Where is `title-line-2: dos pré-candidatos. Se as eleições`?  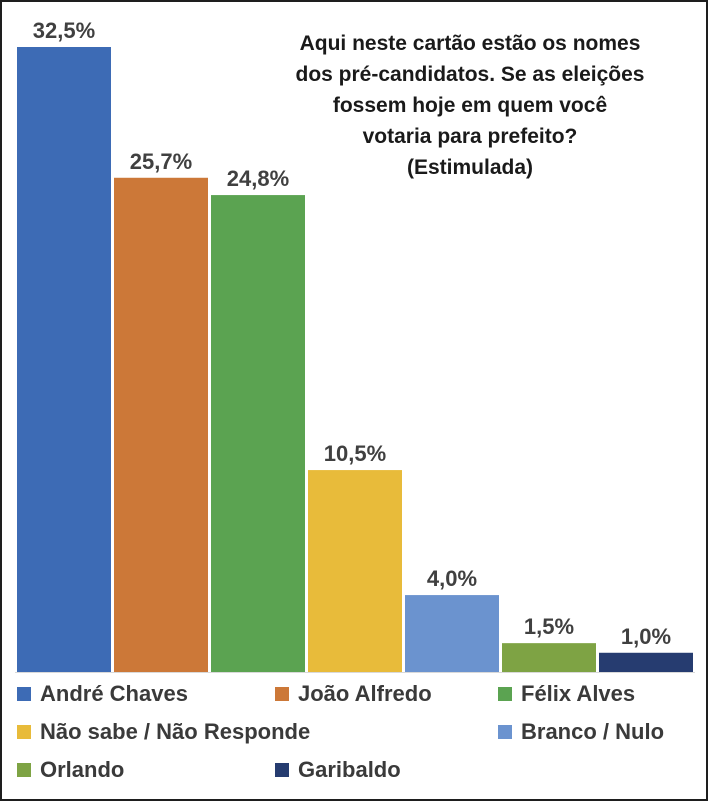 title-line-2: dos pré-candidatos. Se as eleições is located at coordinates (470, 74).